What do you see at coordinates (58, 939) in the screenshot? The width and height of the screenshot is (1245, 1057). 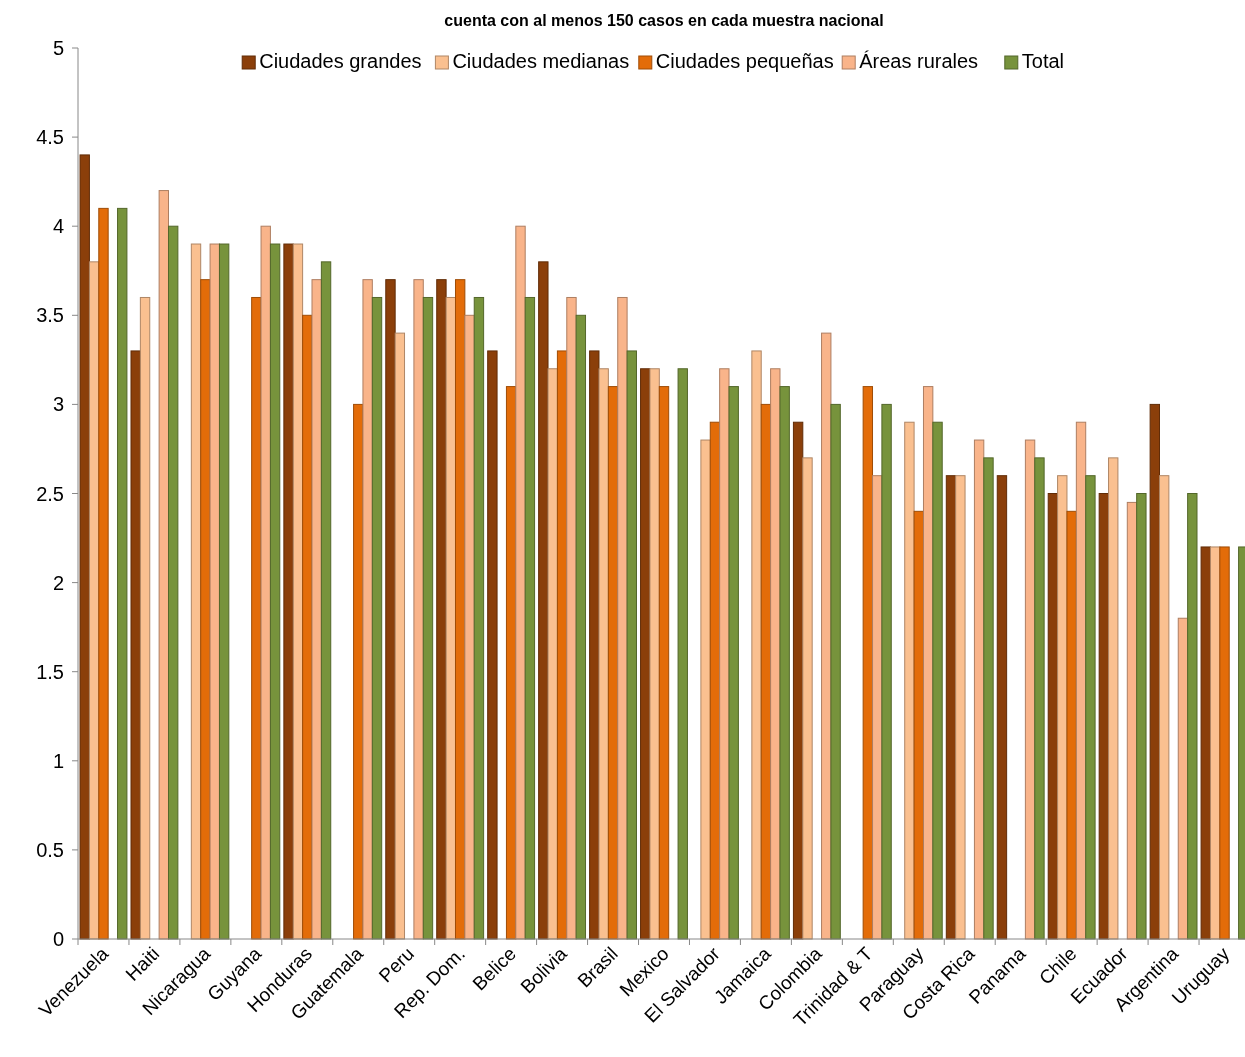 I see `y-tick-label: 0` at bounding box center [58, 939].